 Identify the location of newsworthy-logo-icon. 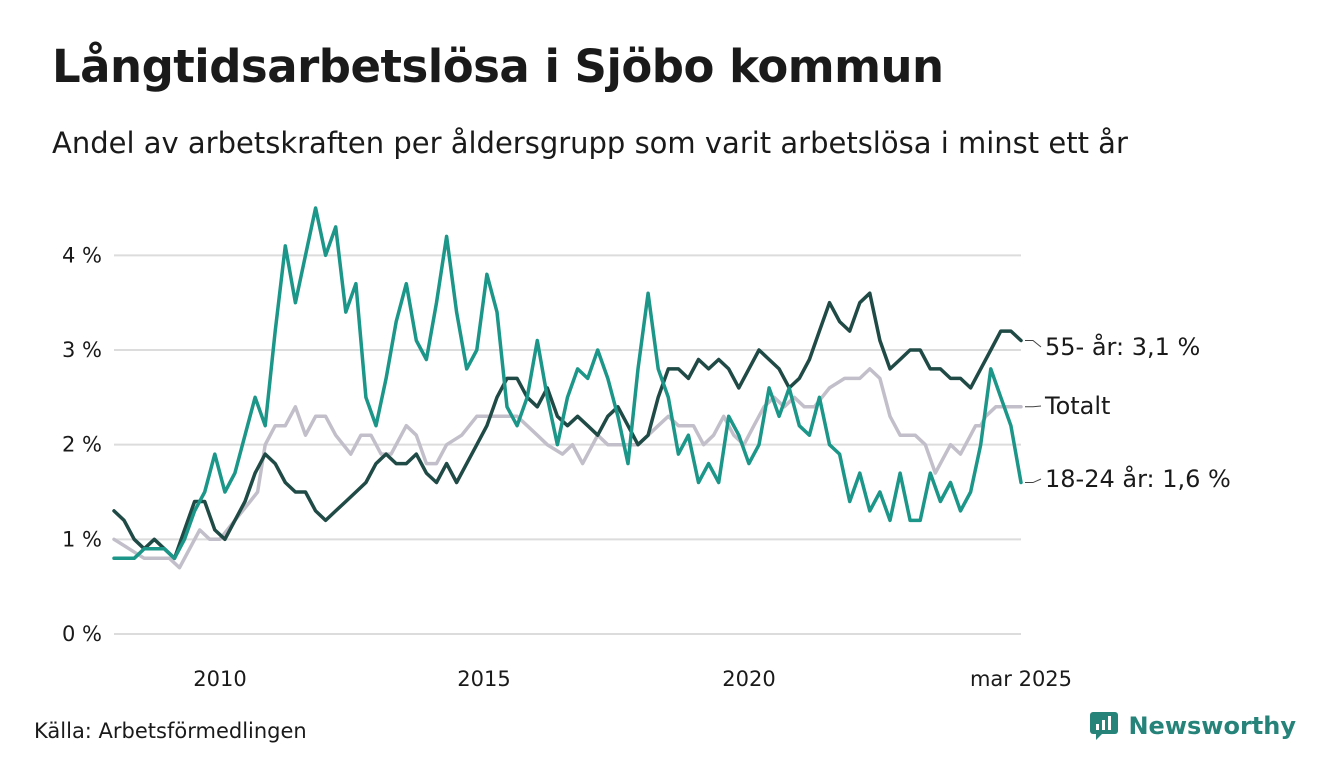
(1104, 726).